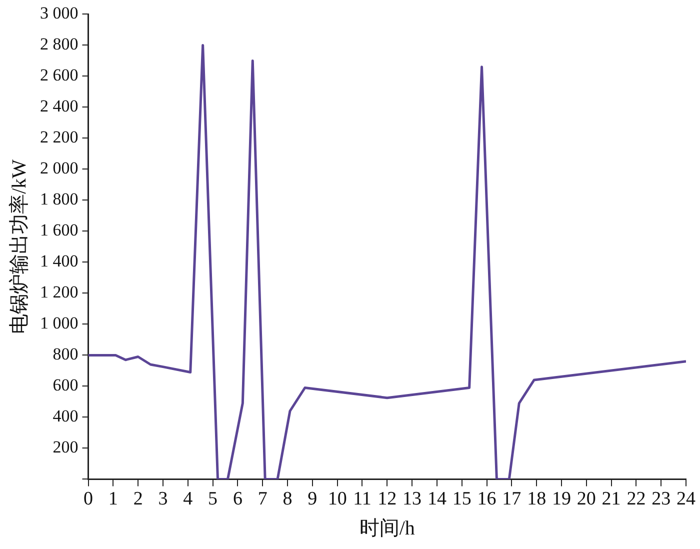  I want to click on y-tick-label: 2 200, so click(59, 137).